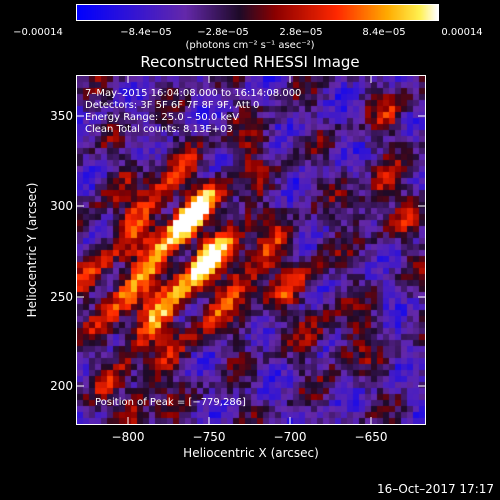  Describe the element at coordinates (61, 386) in the screenshot. I see `y-tick-label: 200` at that location.